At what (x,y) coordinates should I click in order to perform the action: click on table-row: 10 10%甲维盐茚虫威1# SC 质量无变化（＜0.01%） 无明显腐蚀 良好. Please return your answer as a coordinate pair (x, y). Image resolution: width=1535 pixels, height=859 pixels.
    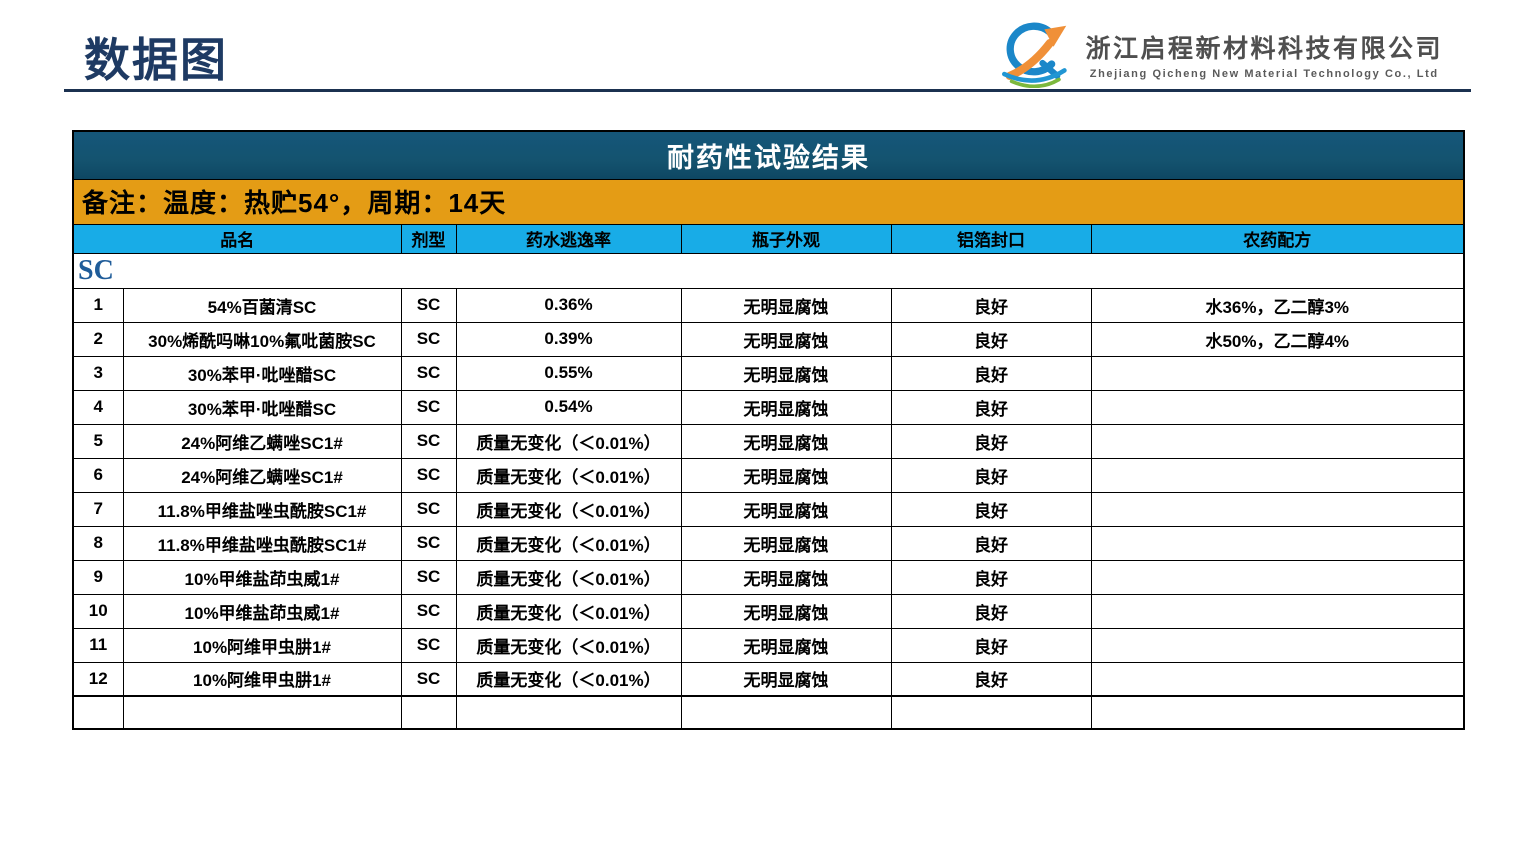
    Looking at the image, I should click on (768, 611).